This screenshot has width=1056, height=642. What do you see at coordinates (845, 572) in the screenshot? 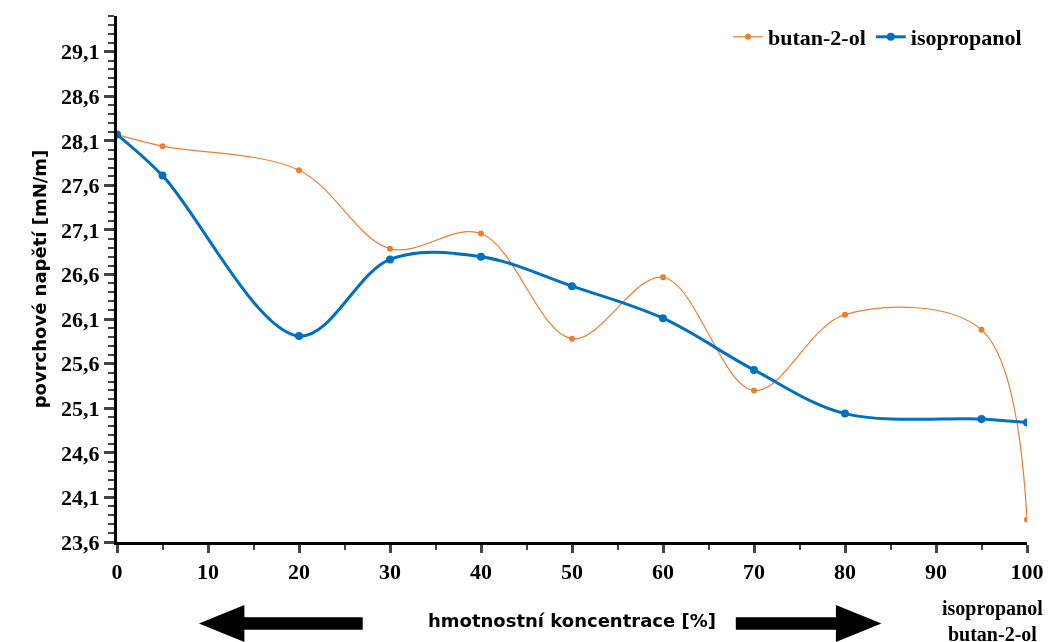
I see `x-tick-label: 80` at bounding box center [845, 572].